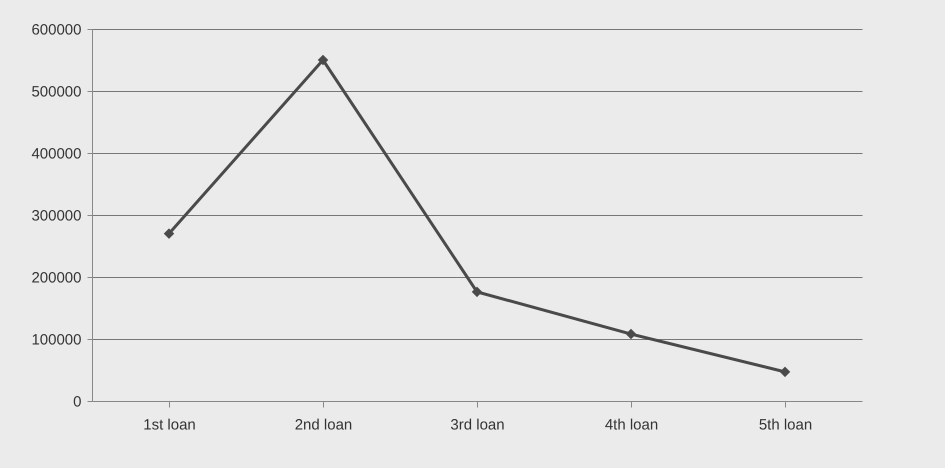 Image resolution: width=945 pixels, height=468 pixels. What do you see at coordinates (631, 425) in the screenshot?
I see `x-tick-label: 4th loan` at bounding box center [631, 425].